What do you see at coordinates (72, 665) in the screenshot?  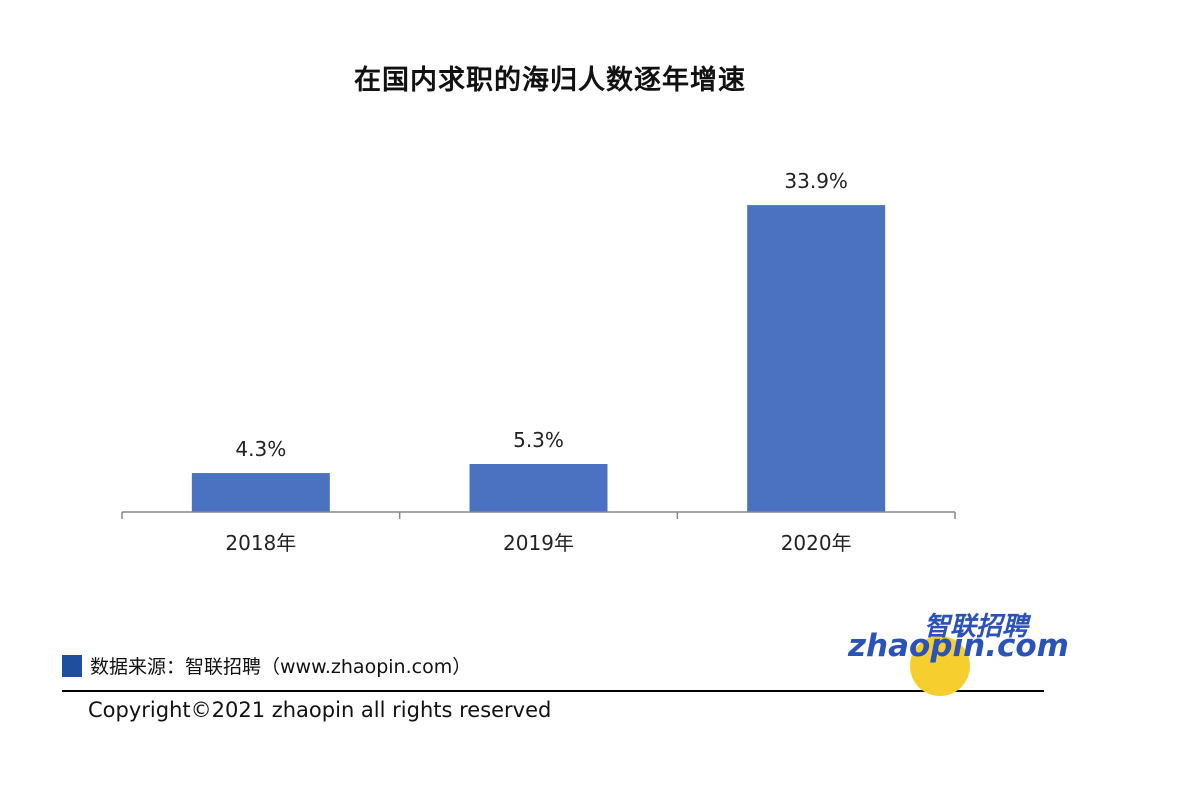 I see `source-marker` at bounding box center [72, 665].